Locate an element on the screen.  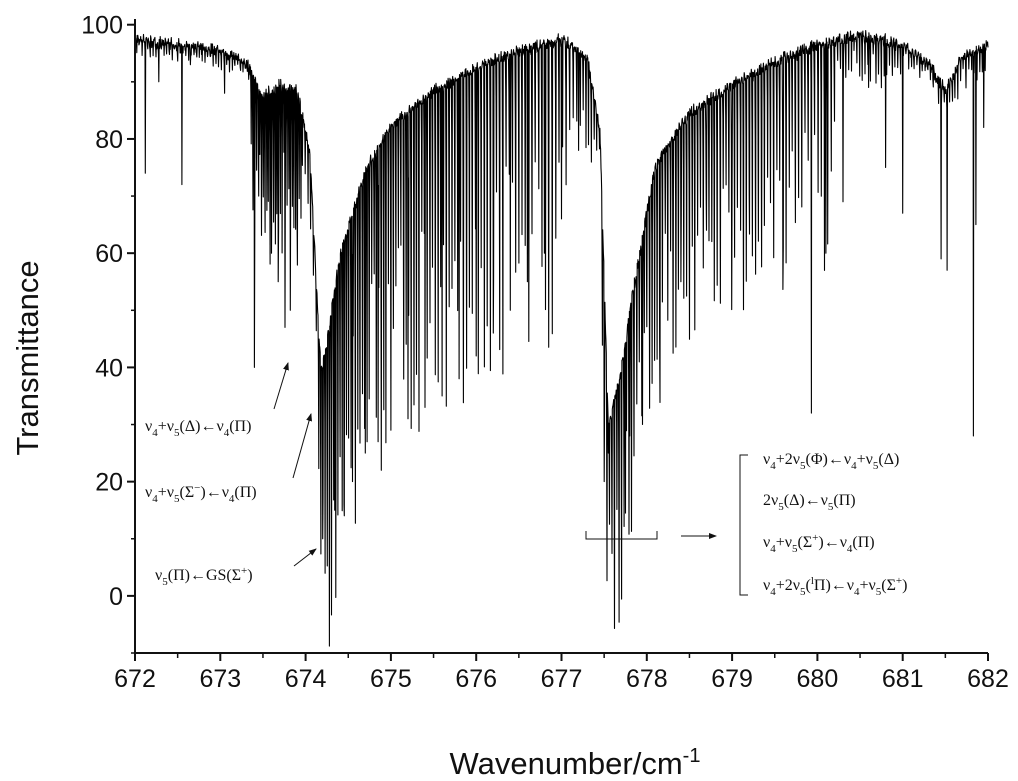
y-axis-label: Transmittance is located at coordinates (27, 357).